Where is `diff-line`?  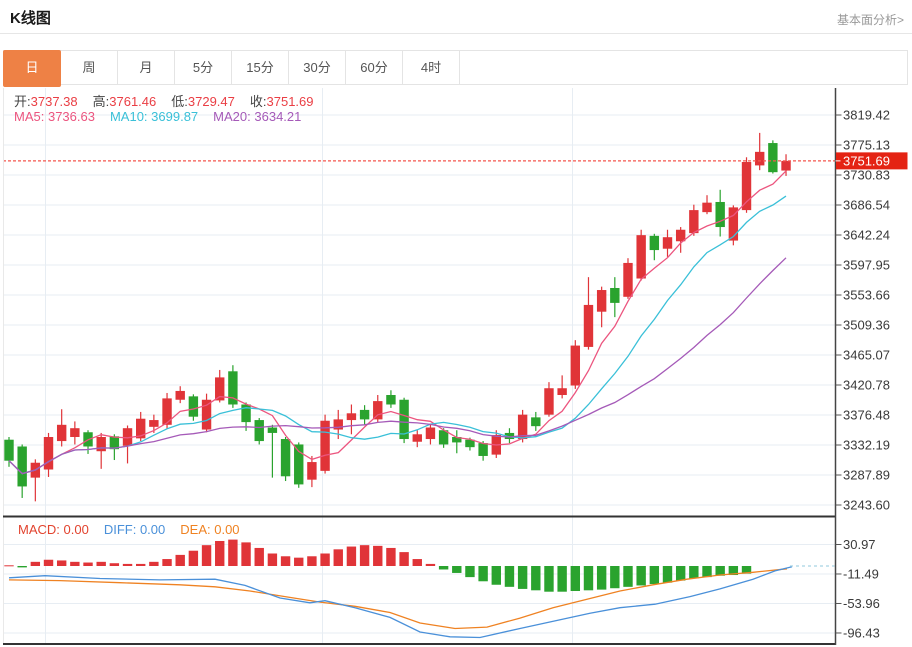 diff-line is located at coordinates (400, 602).